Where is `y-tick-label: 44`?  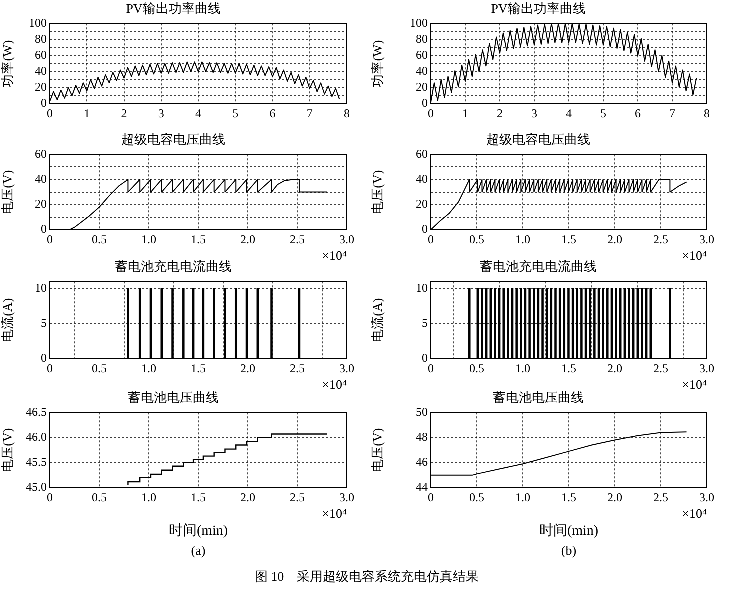
y-tick-label: 44 is located at coordinates (422, 487).